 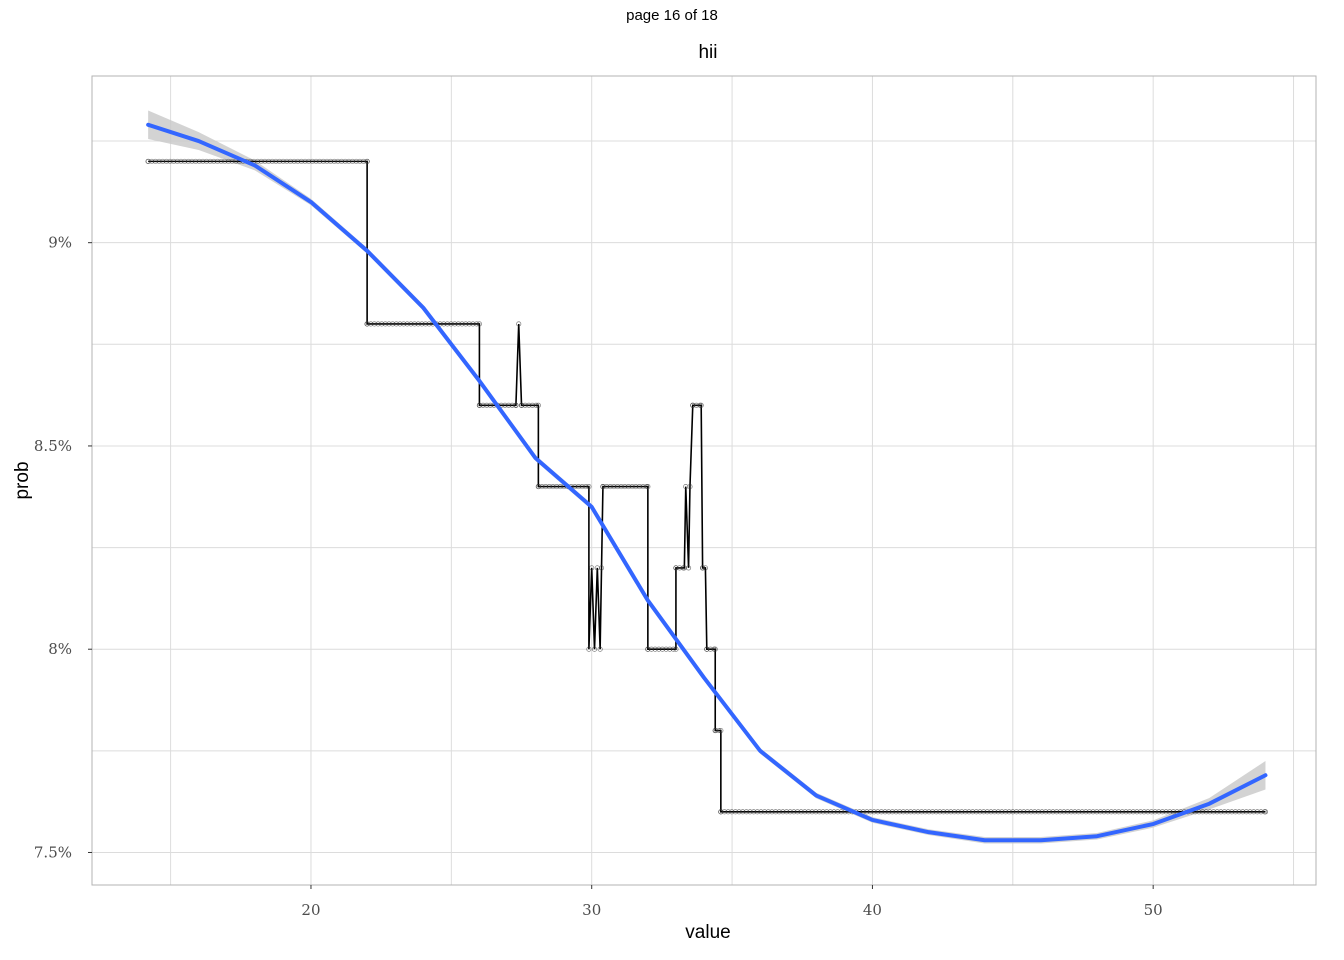 I want to click on y-axis-title: prob, so click(x=22, y=480).